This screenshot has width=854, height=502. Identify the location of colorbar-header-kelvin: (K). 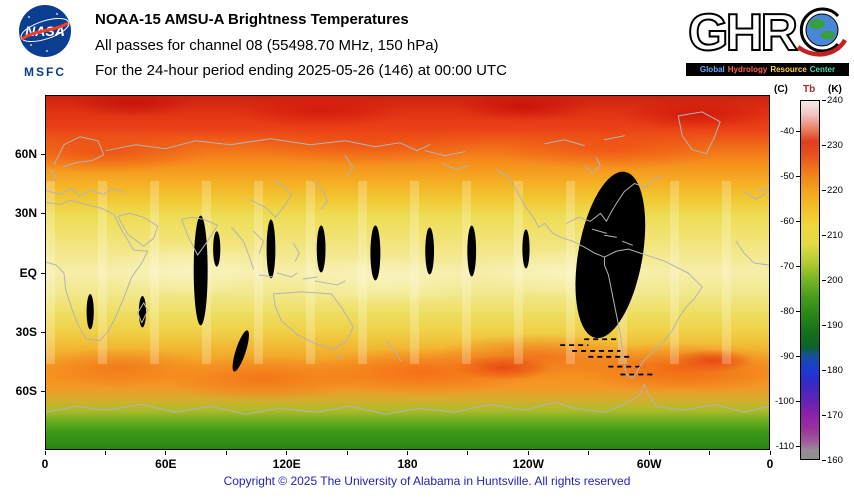
(835, 89).